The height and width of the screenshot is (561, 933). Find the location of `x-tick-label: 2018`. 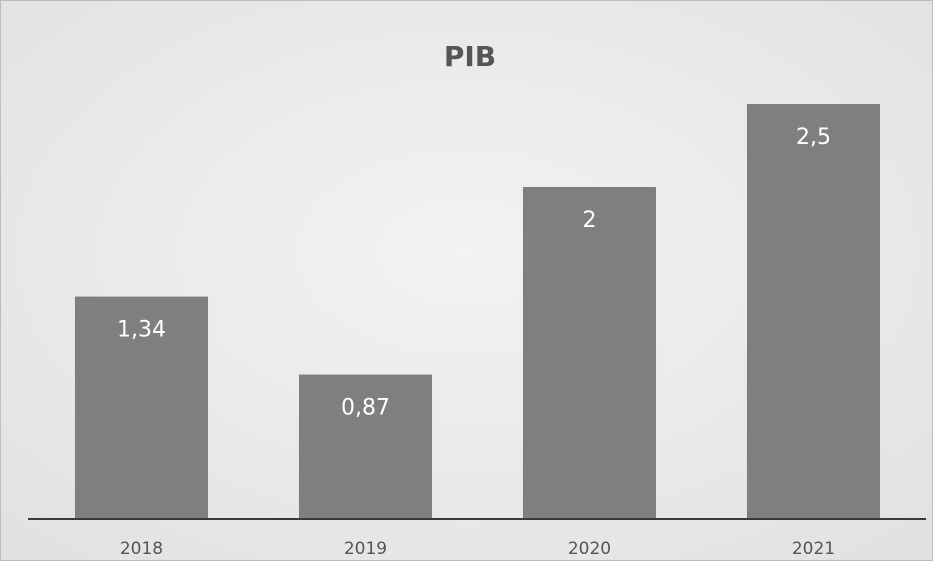

x-tick-label: 2018 is located at coordinates (141, 549).